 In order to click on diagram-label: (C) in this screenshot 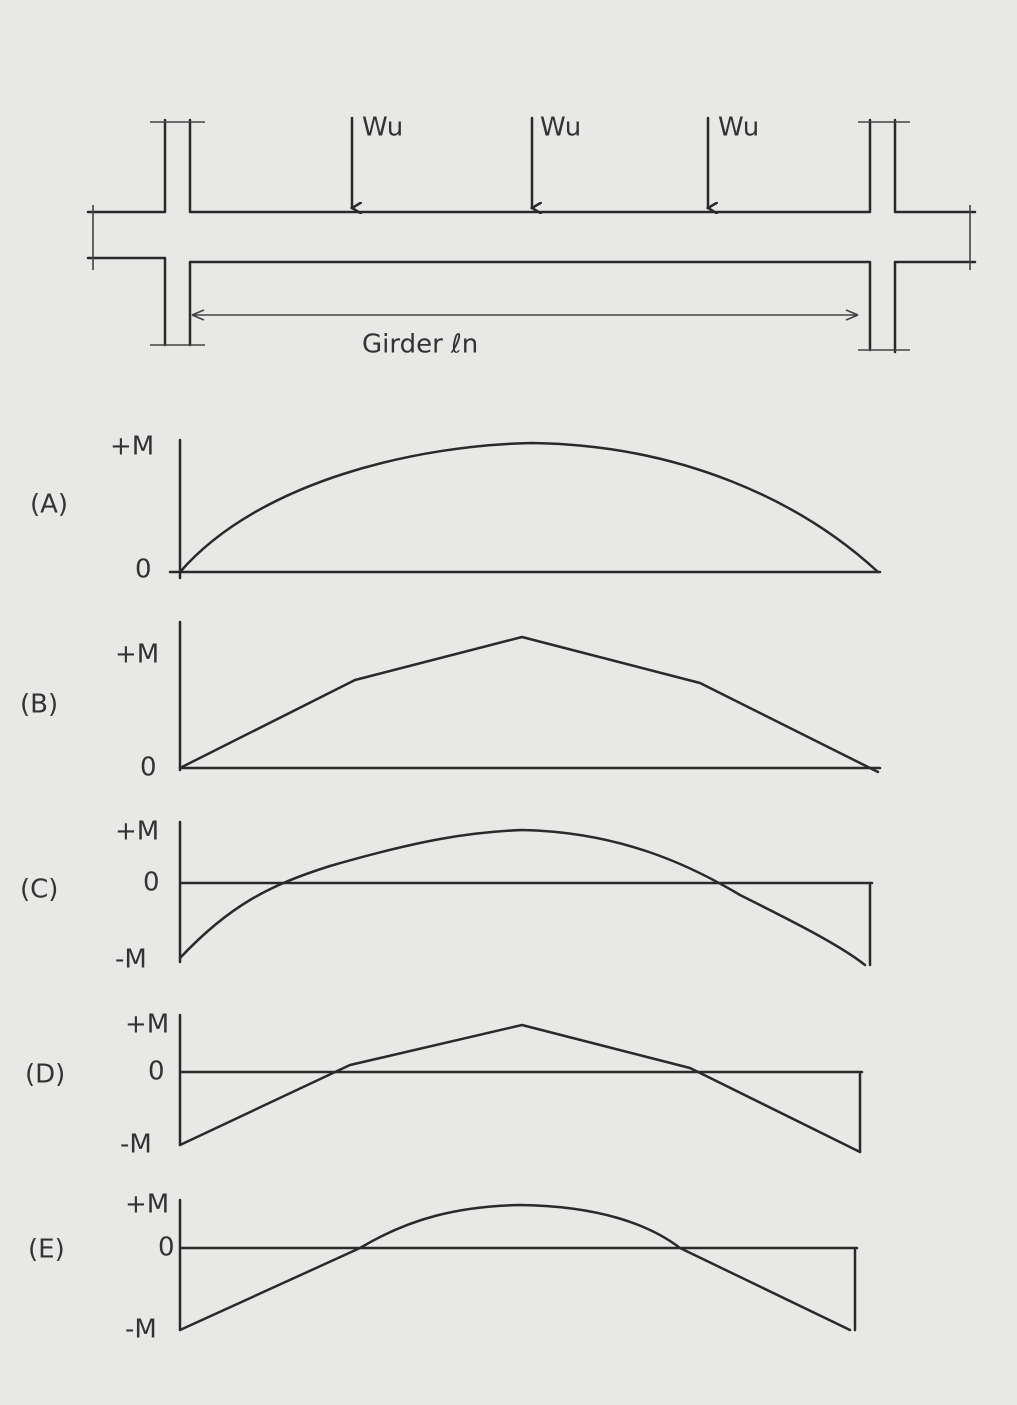, I will do `click(39, 890)`.